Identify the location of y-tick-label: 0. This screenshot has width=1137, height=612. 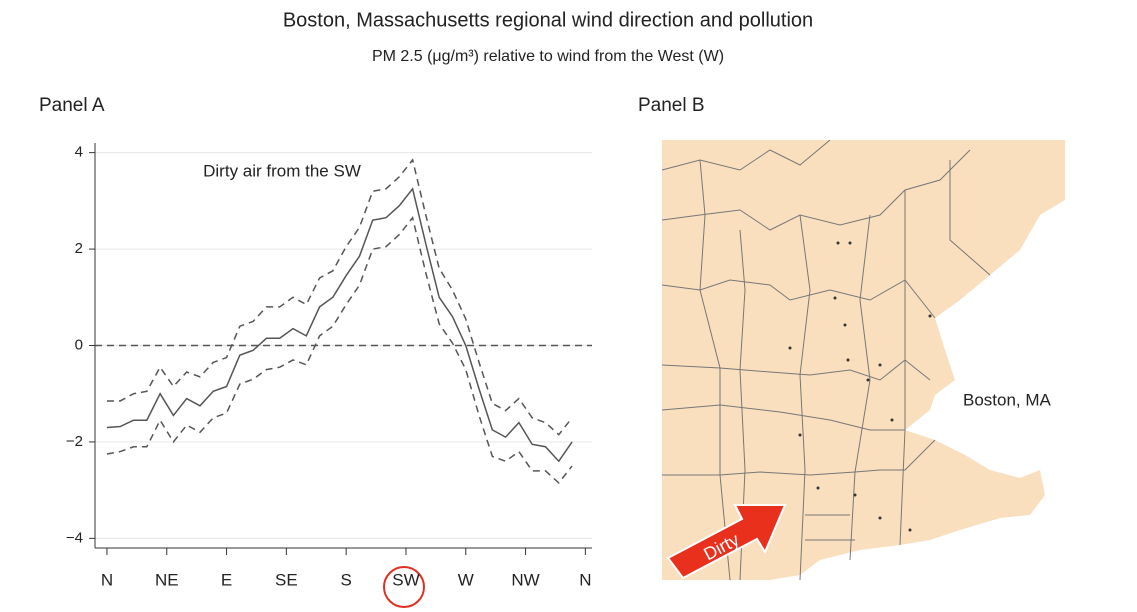
(79, 344).